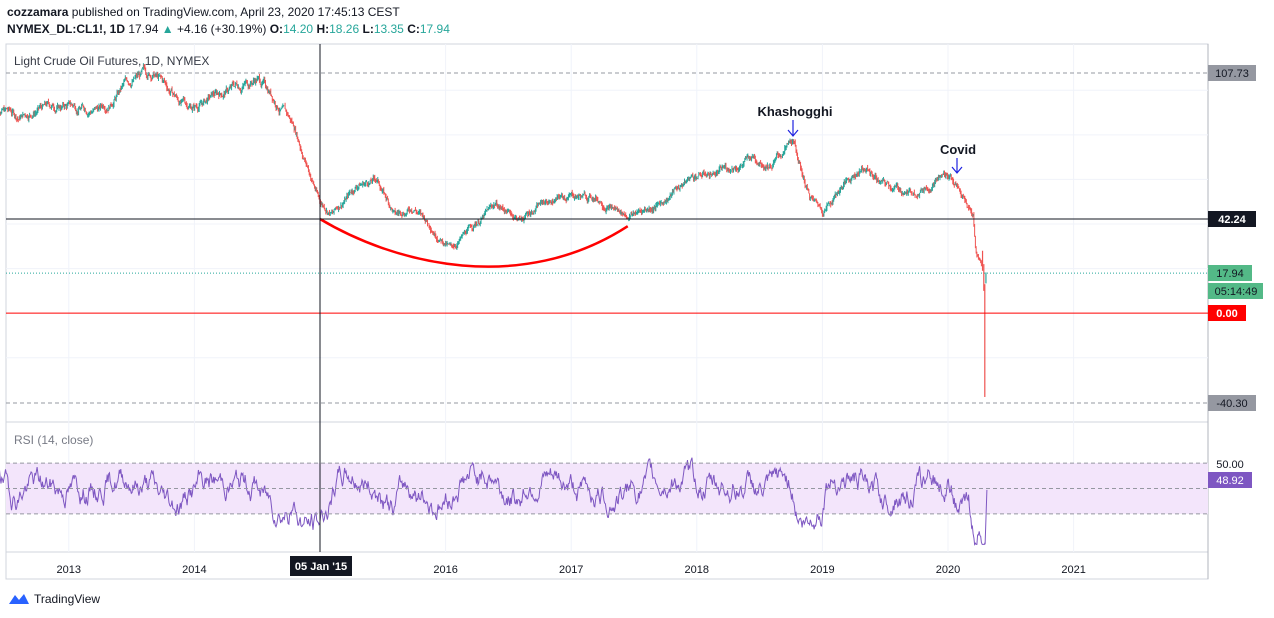  Describe the element at coordinates (794, 111) in the screenshot. I see `annotation-khashogghi: Khashogghi` at that location.